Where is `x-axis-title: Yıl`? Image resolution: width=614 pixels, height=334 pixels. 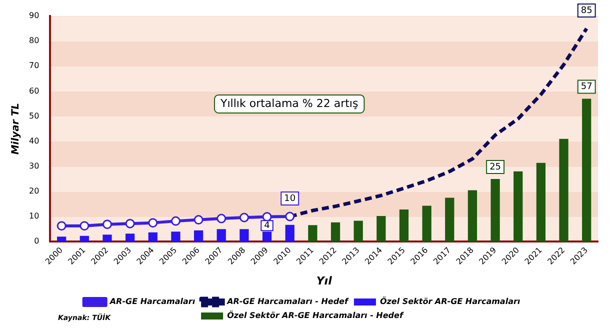 x-axis-title: Yıl is located at coordinates (324, 281).